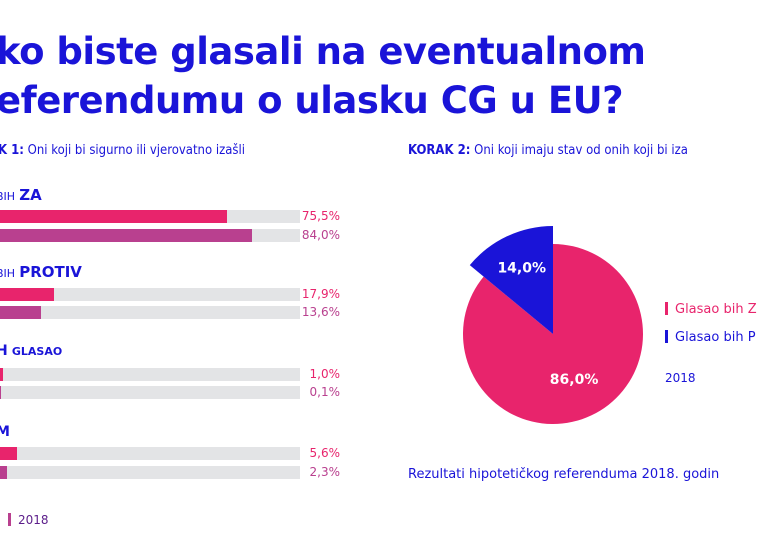  I want to click on value-label: 5,6%, so click(325, 453).